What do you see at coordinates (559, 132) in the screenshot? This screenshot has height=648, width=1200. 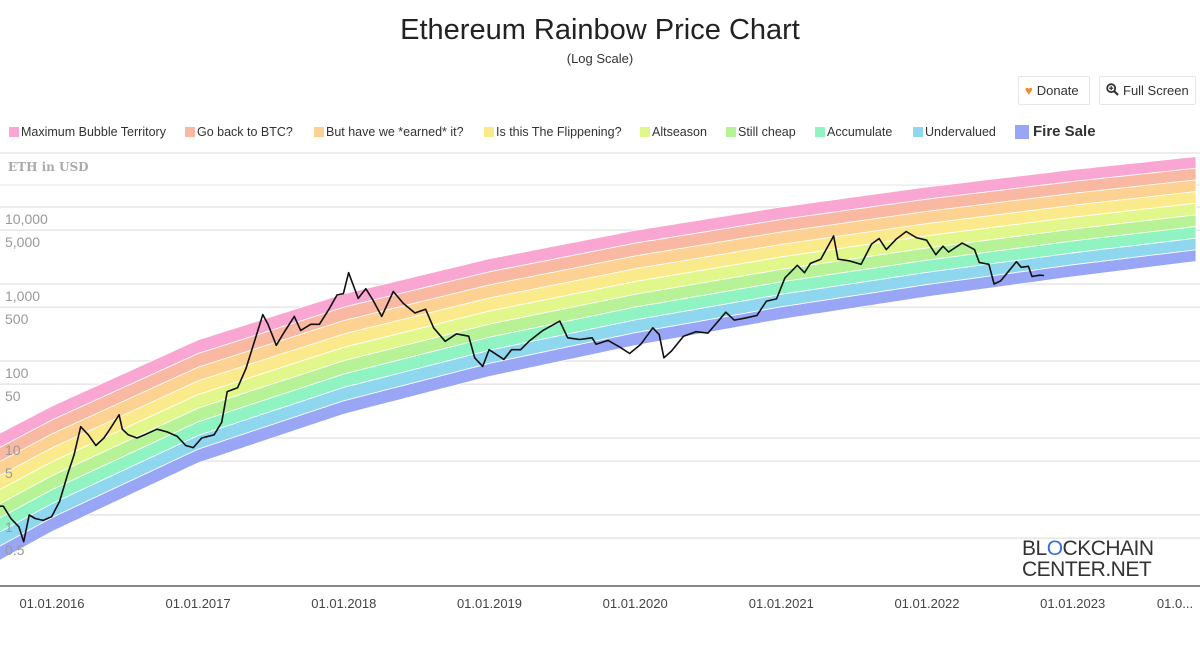 I see `legend-label: Is this The Flippening?` at bounding box center [559, 132].